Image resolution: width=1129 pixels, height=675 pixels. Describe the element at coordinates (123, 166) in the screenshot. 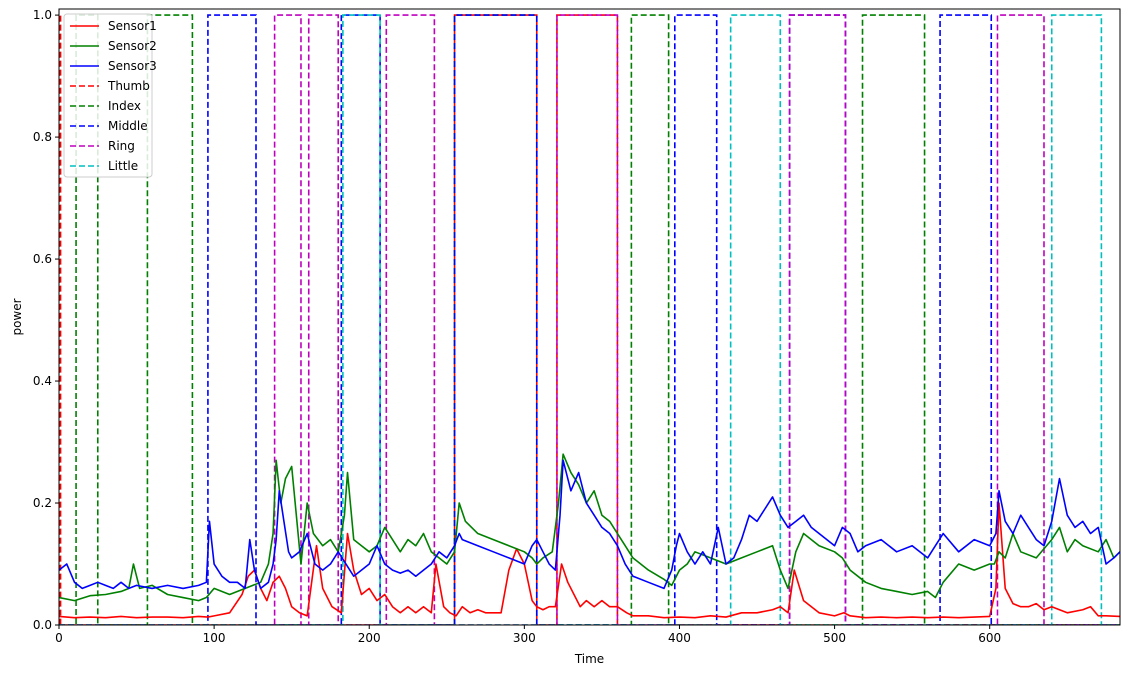

I see `legend-label-little: Little` at that location.